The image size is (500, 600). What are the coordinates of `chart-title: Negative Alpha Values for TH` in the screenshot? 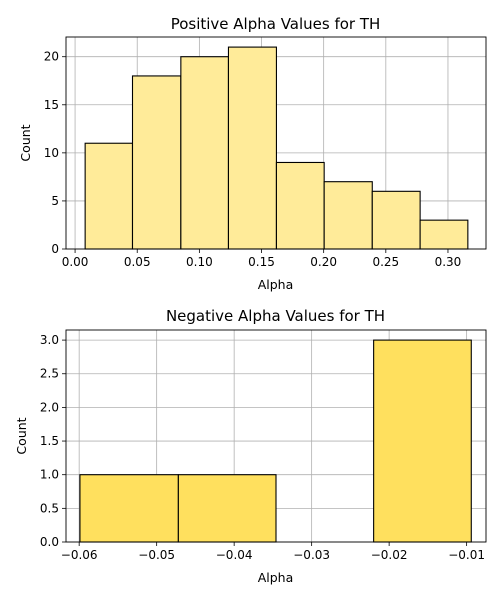 It's located at (275, 316).